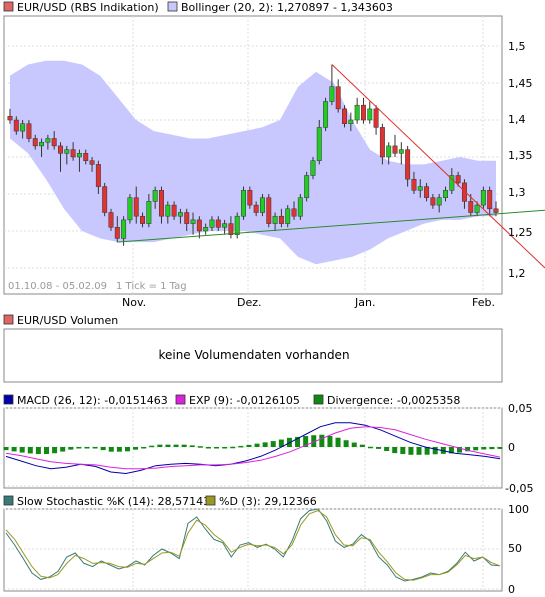  What do you see at coordinates (151, 286) in the screenshot?
I see `tick-info-label: 1 Tick = 1 Tag` at bounding box center [151, 286].